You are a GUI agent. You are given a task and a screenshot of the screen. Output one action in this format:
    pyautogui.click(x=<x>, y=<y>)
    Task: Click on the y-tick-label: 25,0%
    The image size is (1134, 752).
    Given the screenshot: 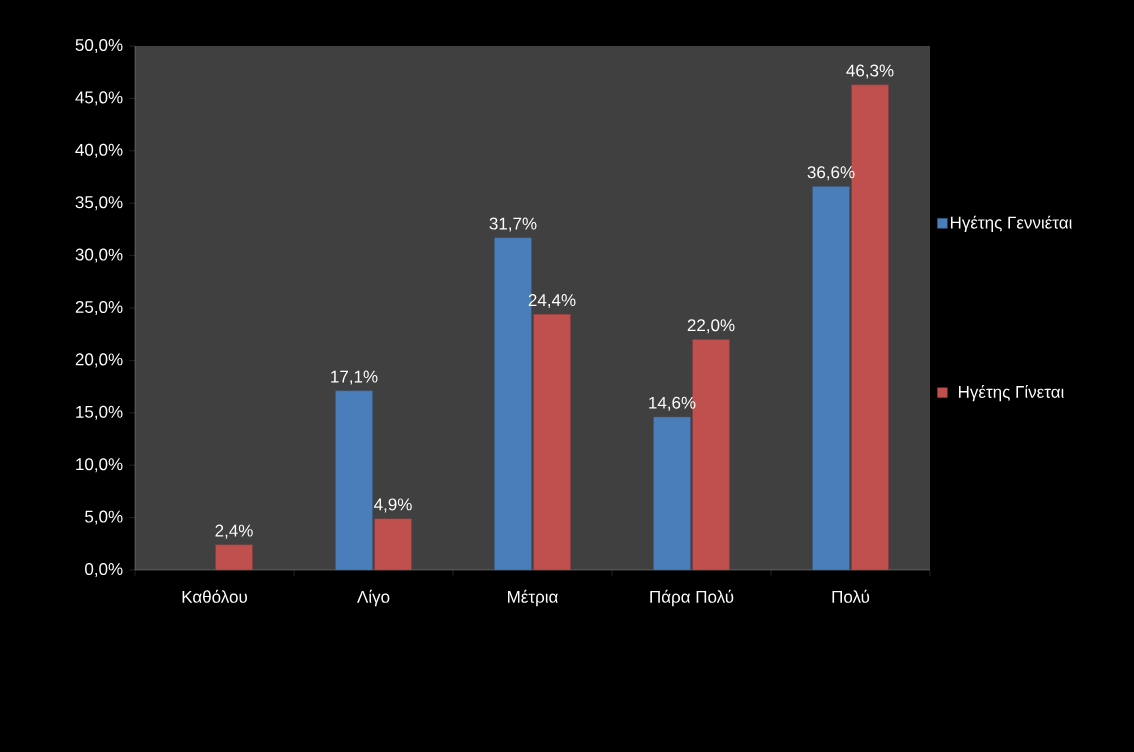 What is the action you would take?
    pyautogui.click(x=99, y=308)
    